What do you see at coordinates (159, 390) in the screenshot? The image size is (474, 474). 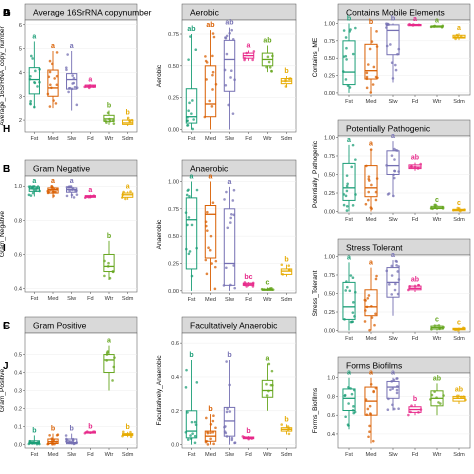 I see `y-axis-label: Facultatively_Anaerobic` at bounding box center [159, 390].